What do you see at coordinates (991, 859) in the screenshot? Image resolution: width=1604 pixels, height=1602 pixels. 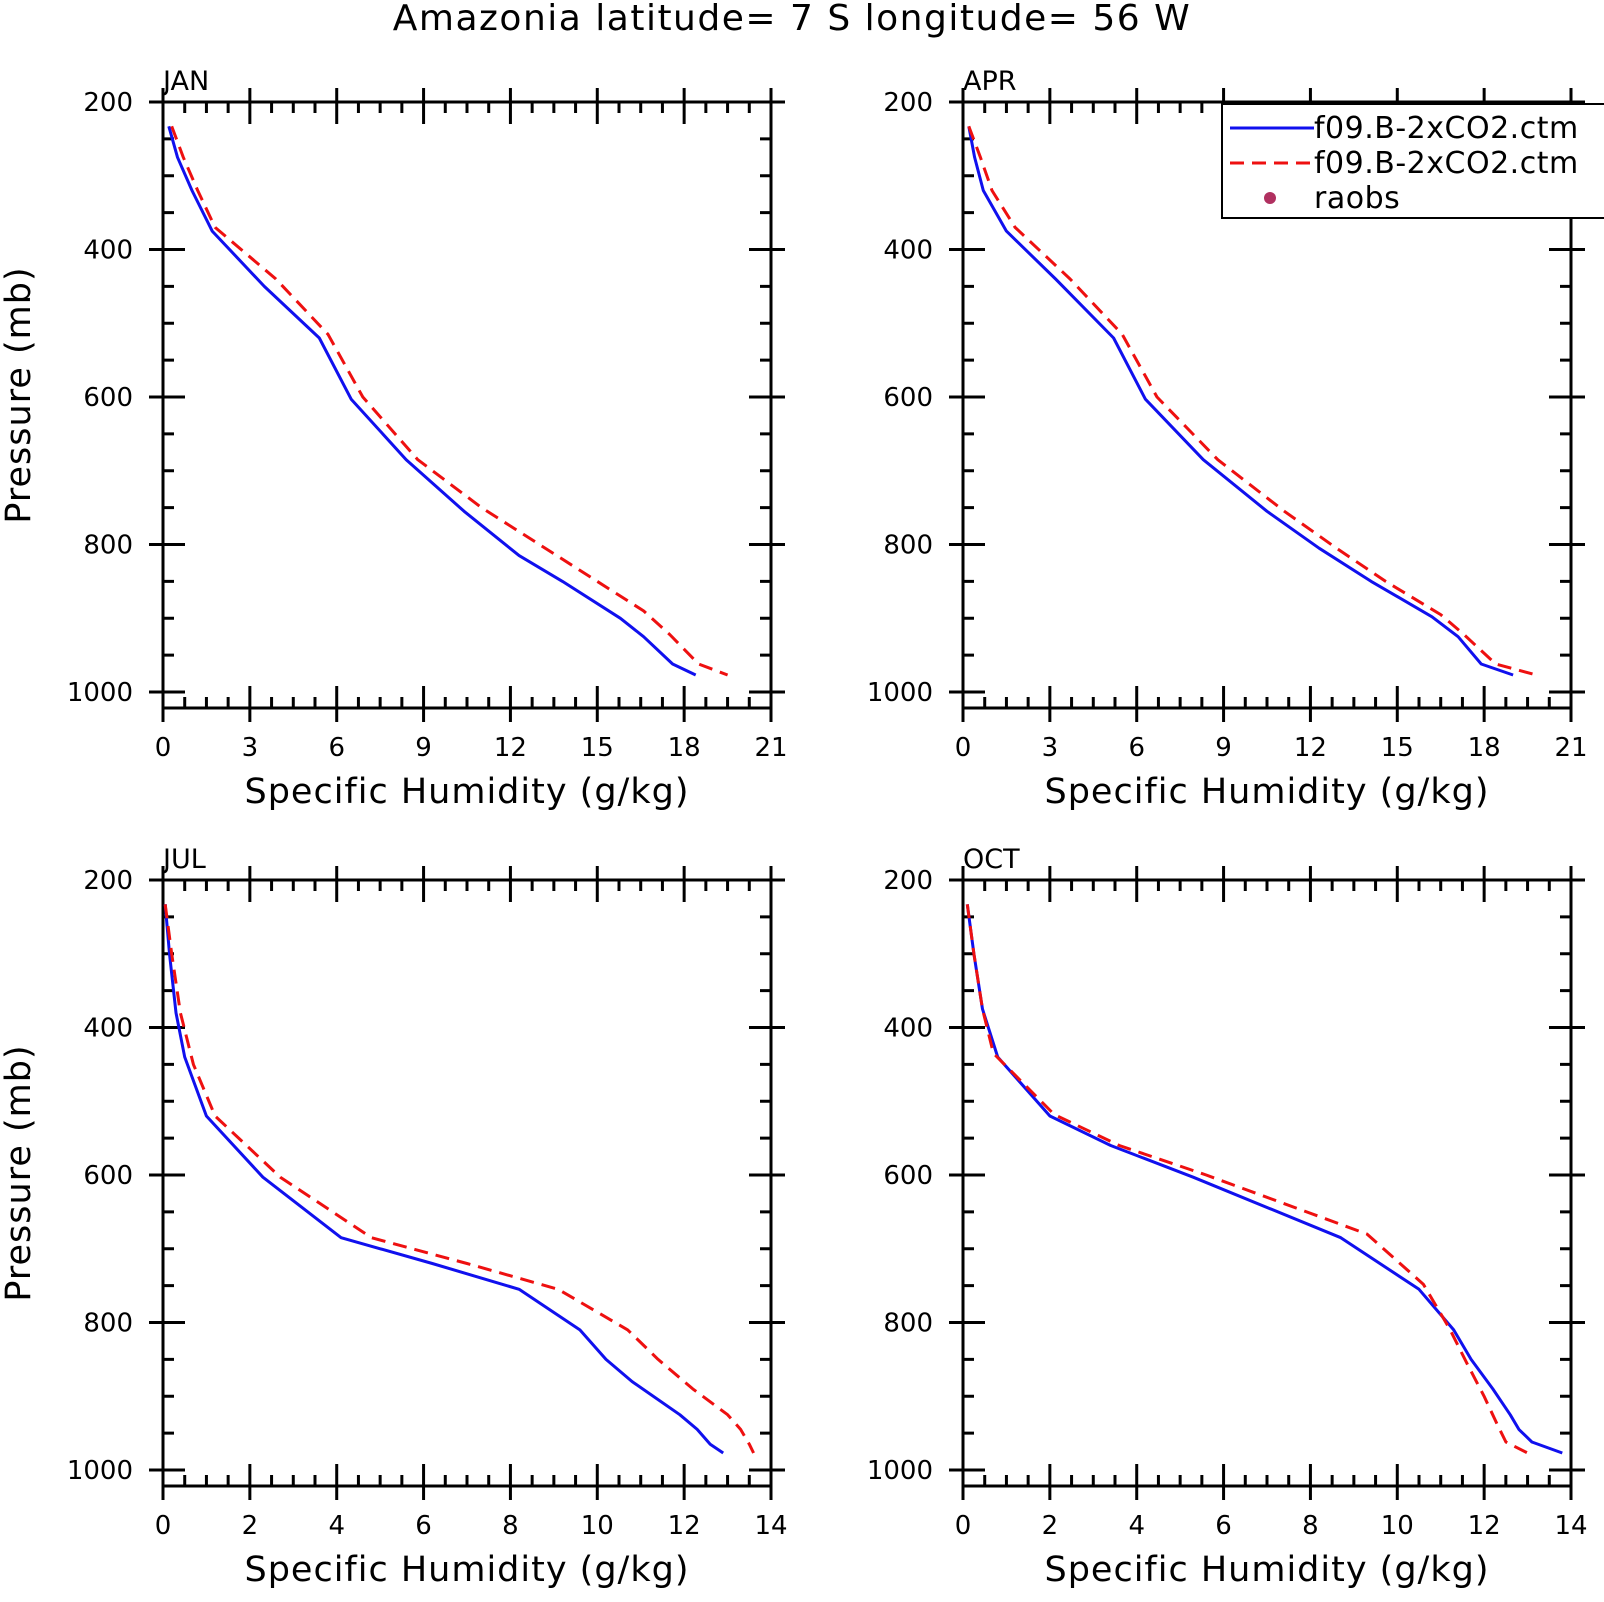 I see `panel-label: OCT` at bounding box center [991, 859].